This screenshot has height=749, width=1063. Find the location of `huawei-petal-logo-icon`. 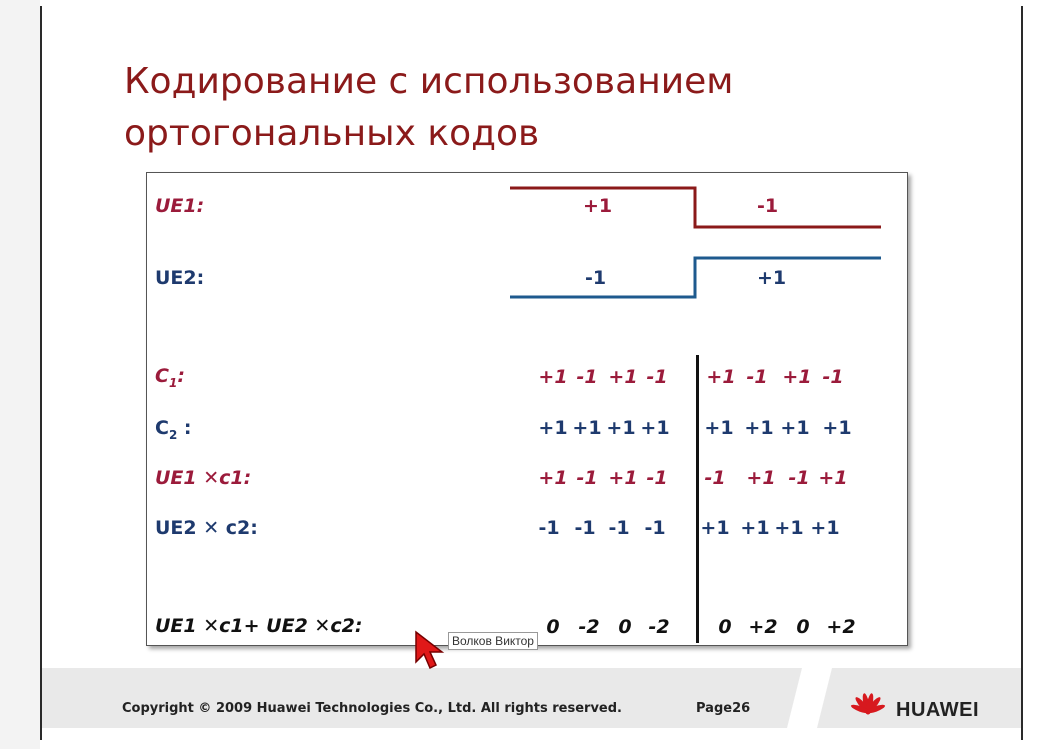

huawei-petal-logo-icon is located at coordinates (868, 704).